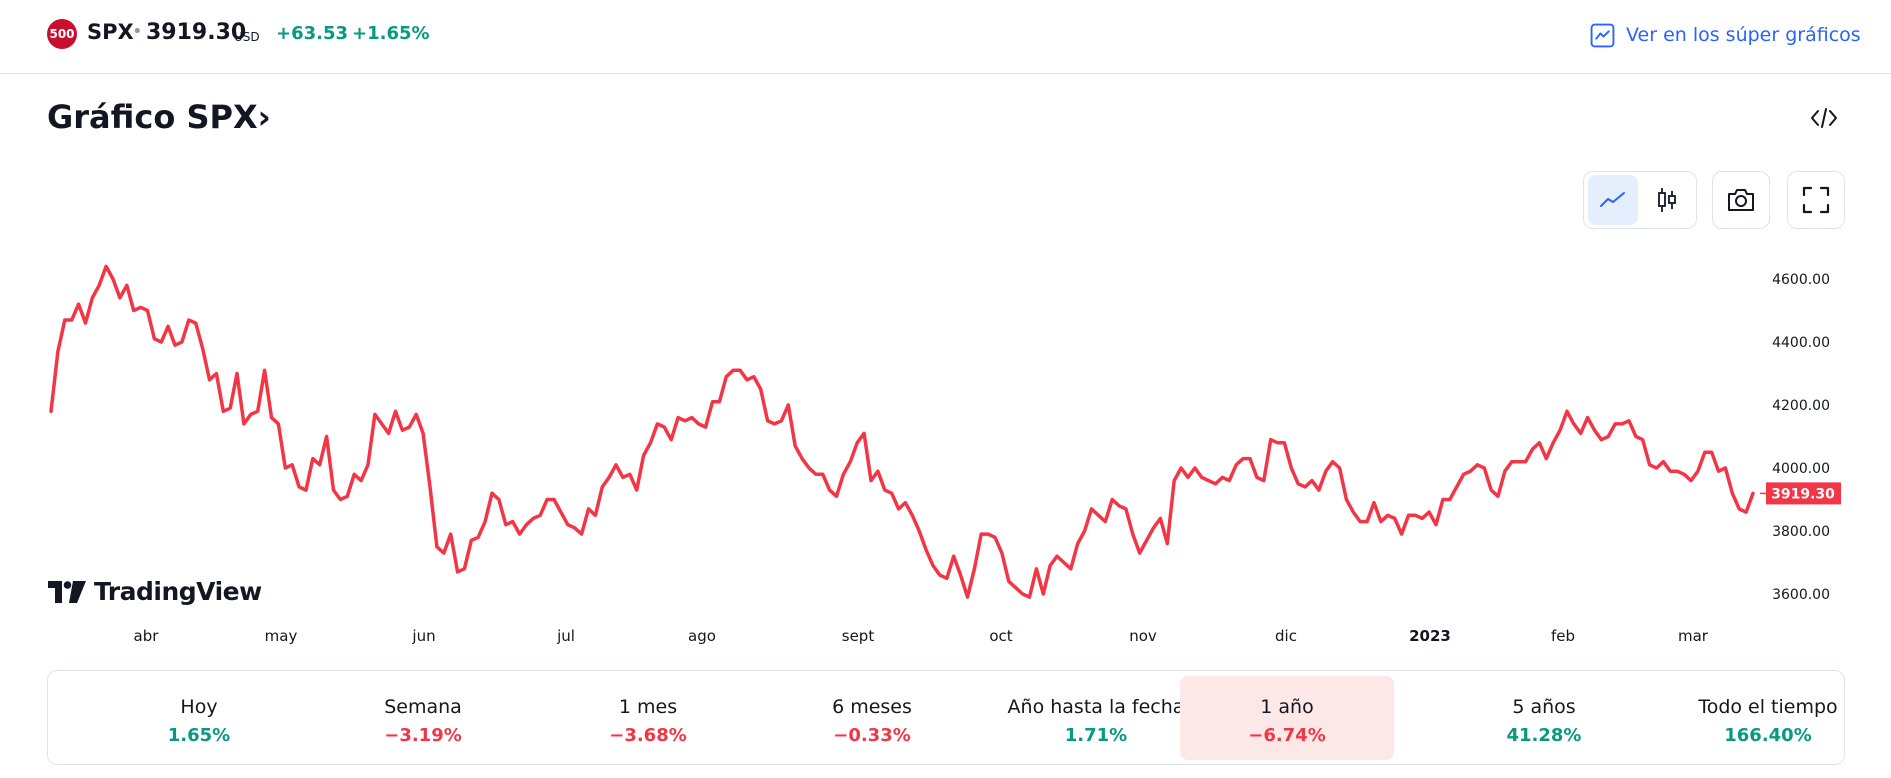  Describe the element at coordinates (1143, 636) in the screenshot. I see `x-tick-label: nov` at that location.